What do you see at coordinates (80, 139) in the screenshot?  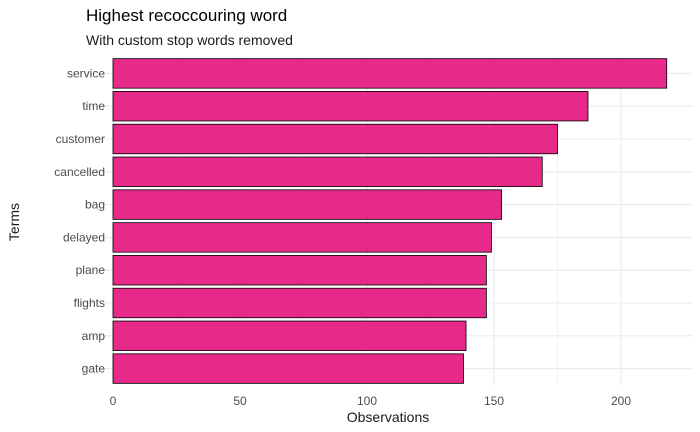 I see `y-tick-label: customer` at bounding box center [80, 139].